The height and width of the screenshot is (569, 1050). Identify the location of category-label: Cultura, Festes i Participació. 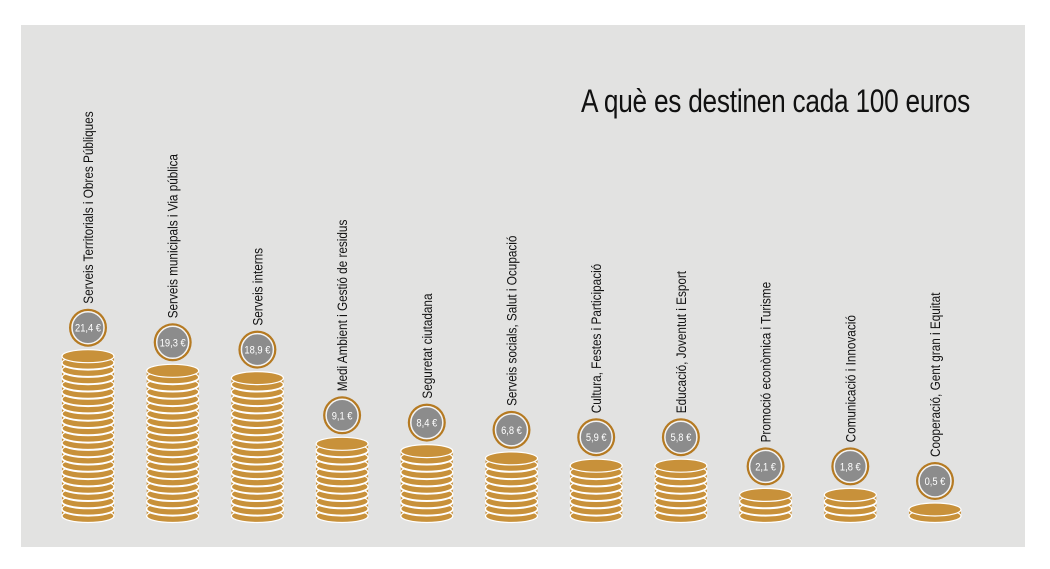
(596, 338).